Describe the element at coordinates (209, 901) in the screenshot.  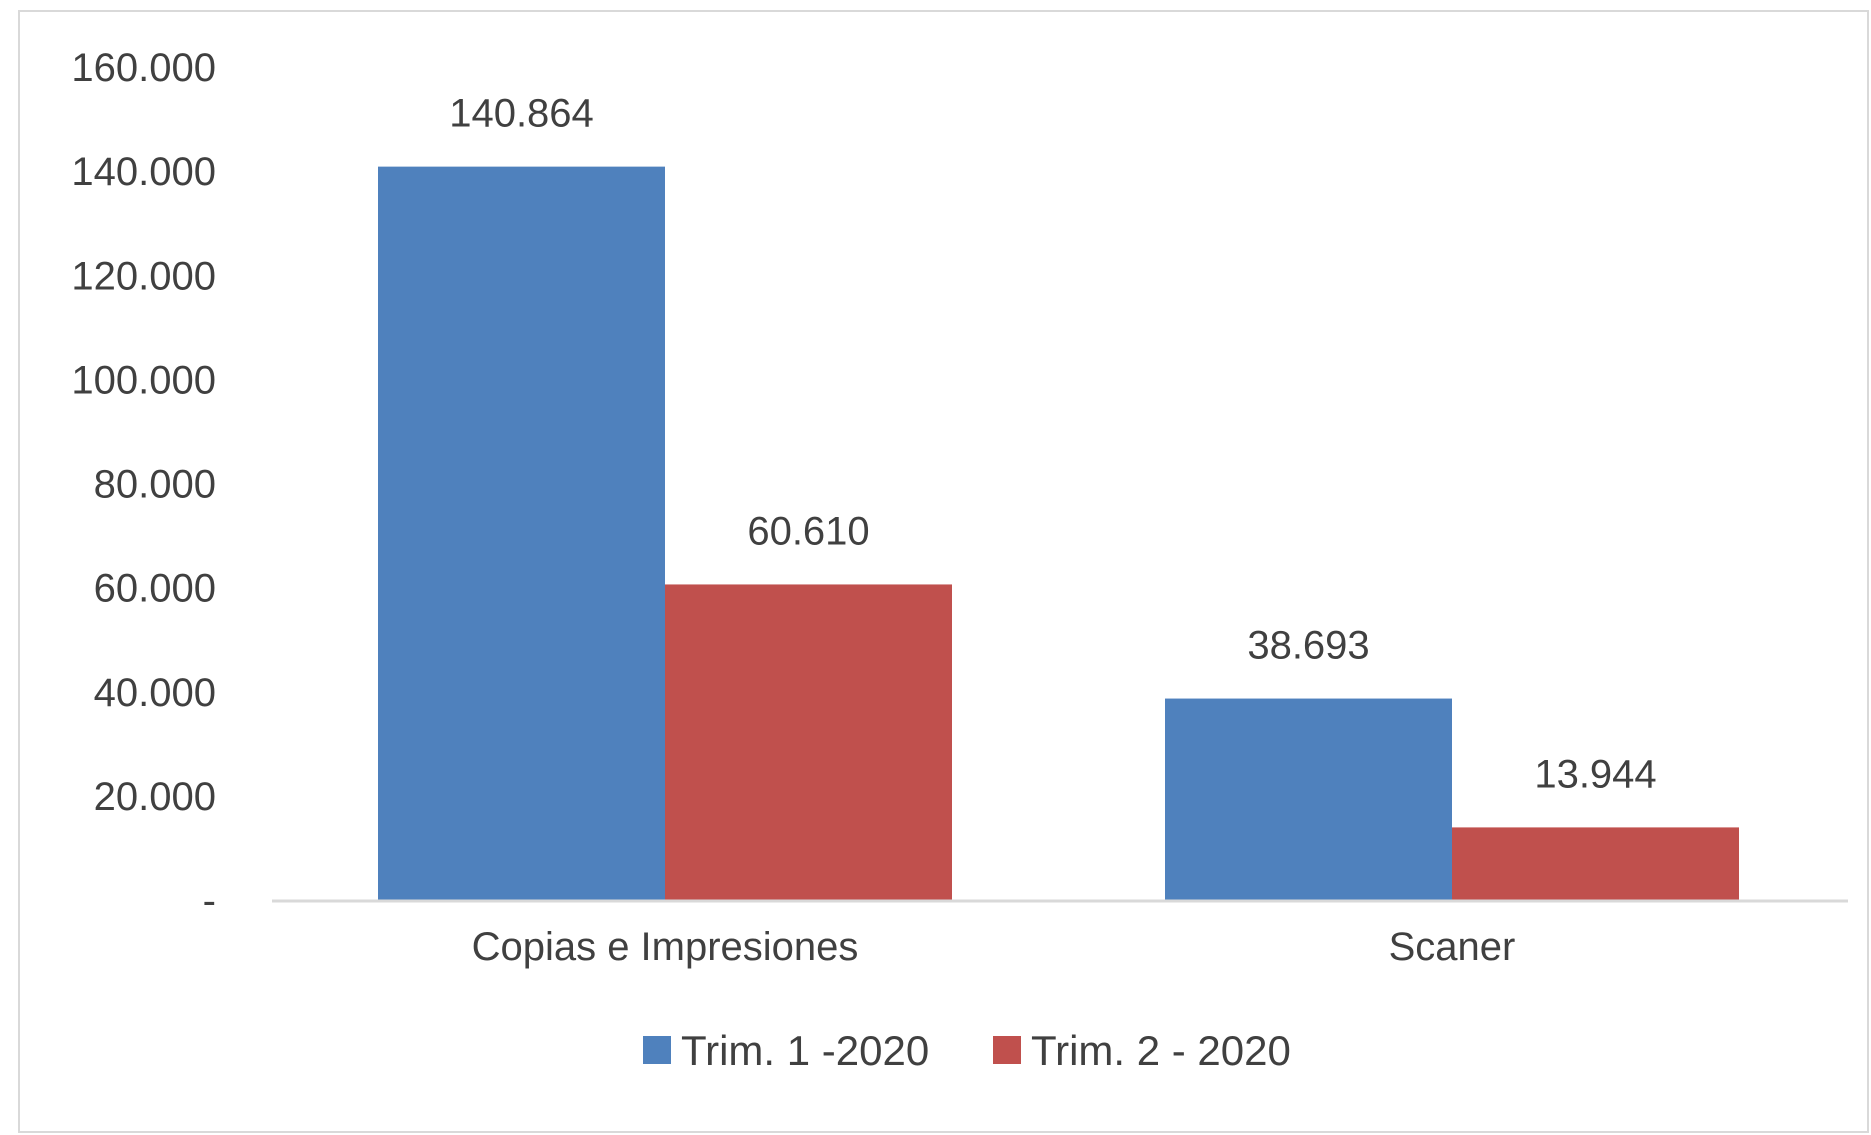
I see `y-tick-label-0: -` at that location.